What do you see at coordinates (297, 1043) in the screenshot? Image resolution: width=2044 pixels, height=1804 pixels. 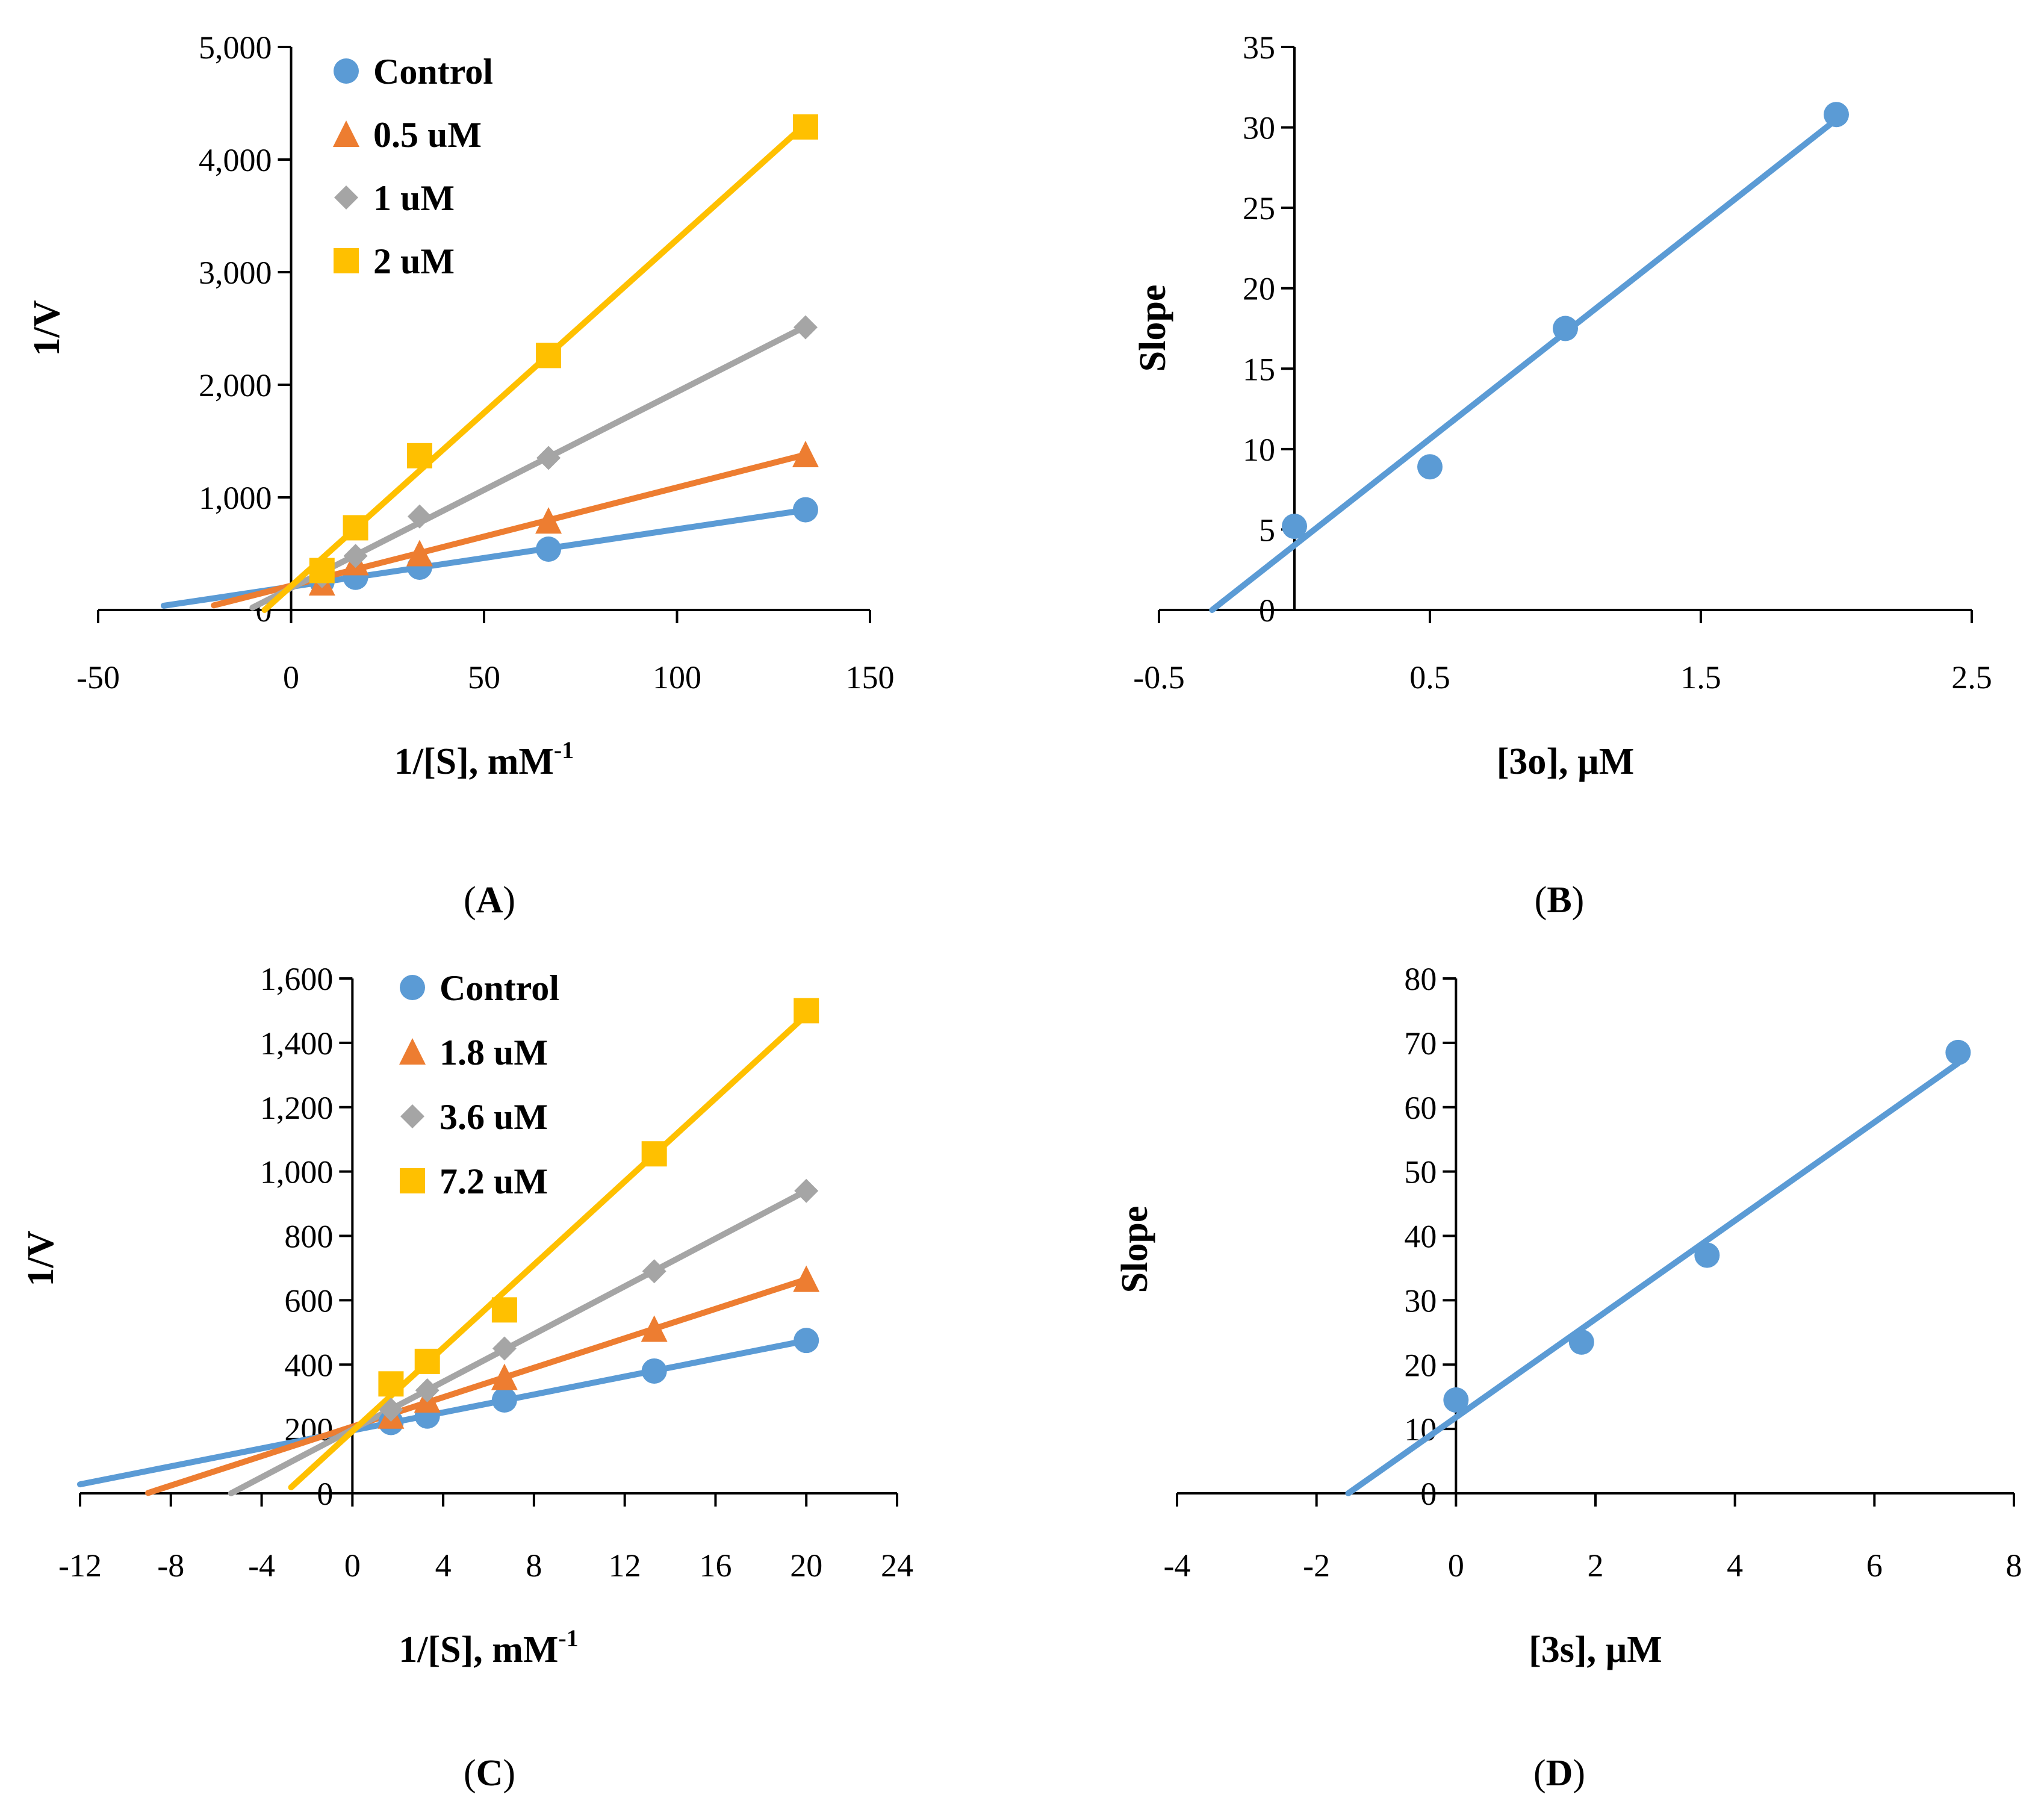 I see `y-tick-label: 1,400` at bounding box center [297, 1043].